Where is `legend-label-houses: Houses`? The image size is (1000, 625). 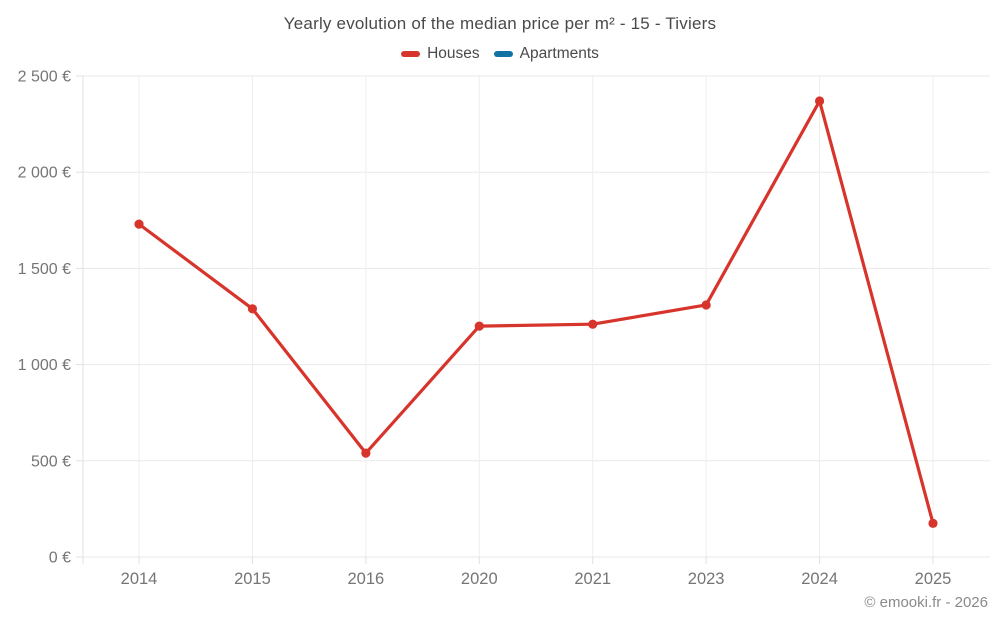 legend-label-houses: Houses is located at coordinates (453, 53).